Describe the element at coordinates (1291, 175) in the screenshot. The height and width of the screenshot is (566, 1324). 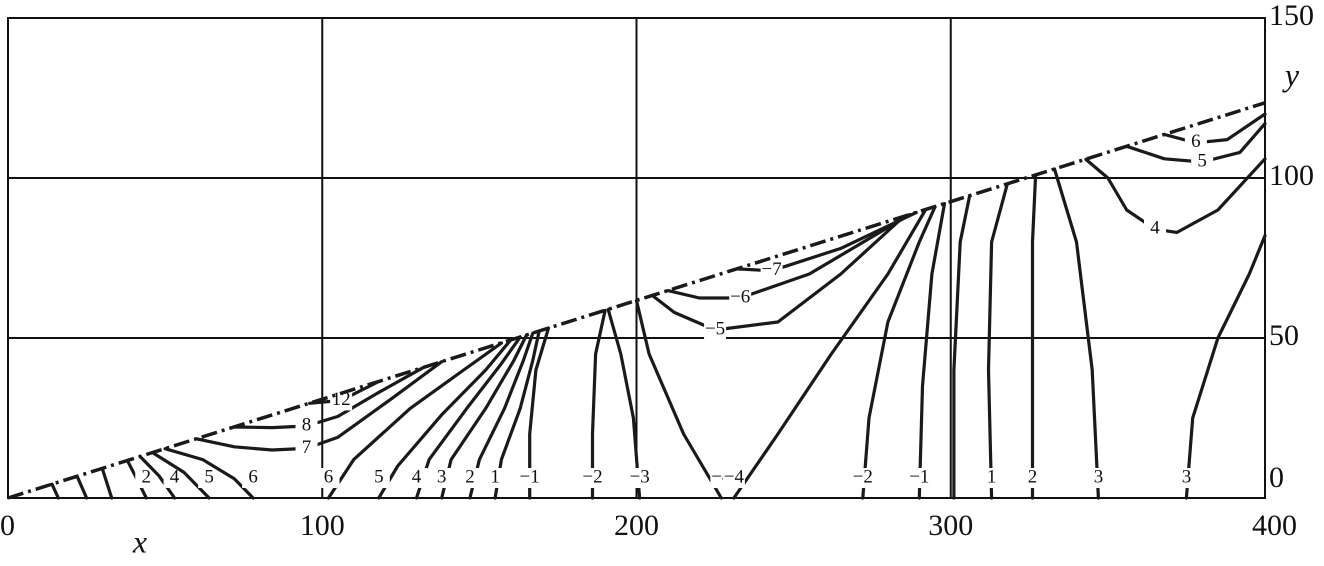
I see `y-tick-label: 100` at that location.